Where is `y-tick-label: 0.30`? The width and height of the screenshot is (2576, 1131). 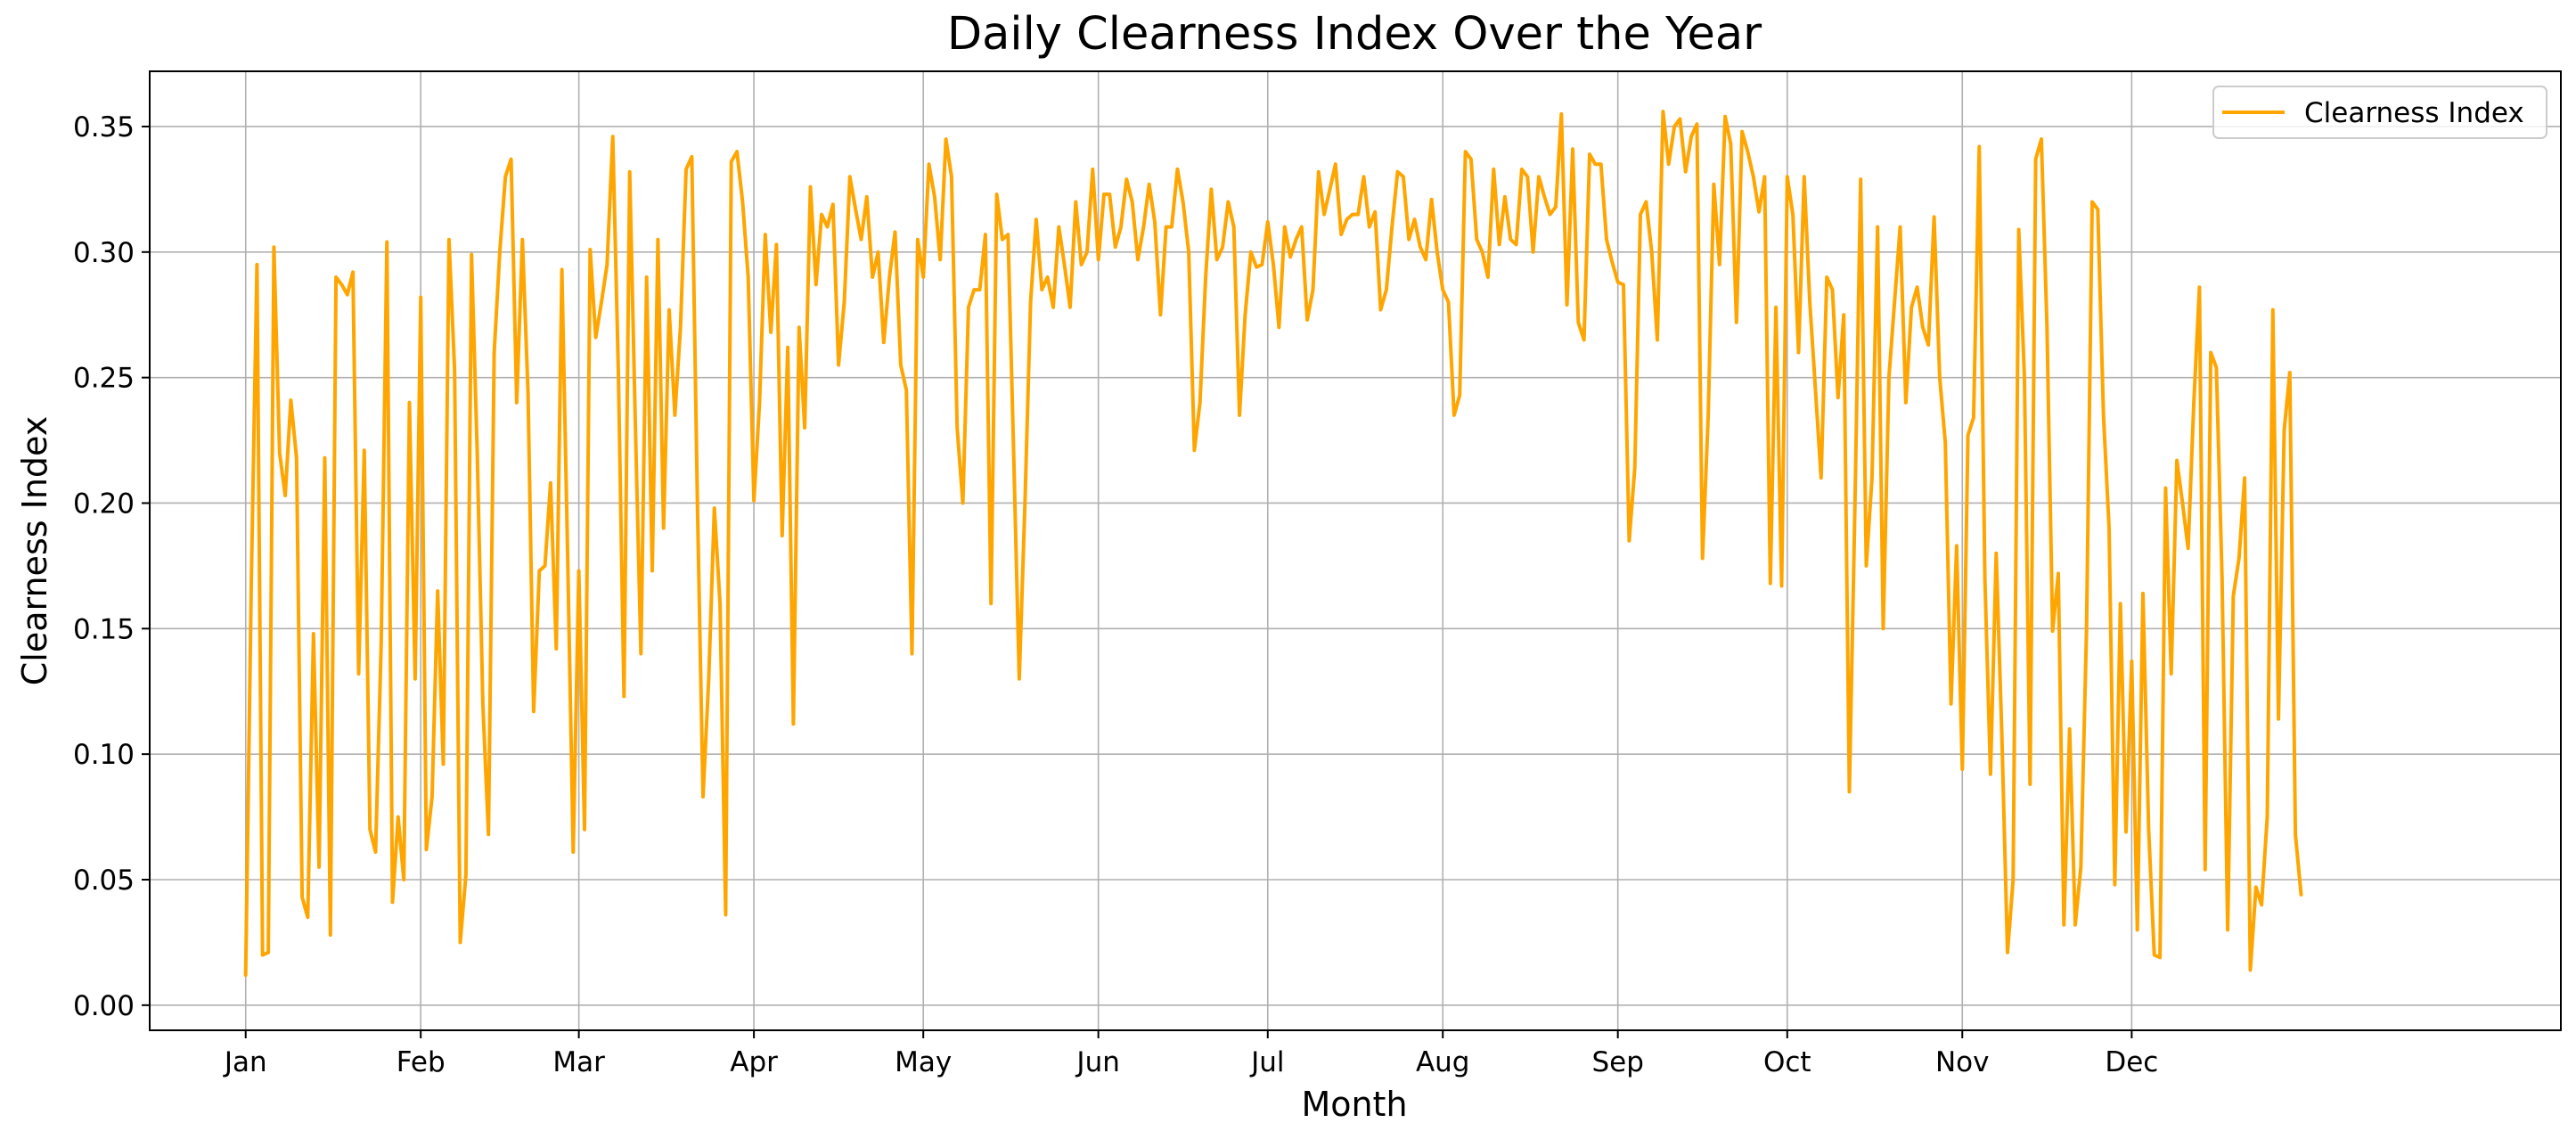
y-tick-label: 0.30 is located at coordinates (104, 253).